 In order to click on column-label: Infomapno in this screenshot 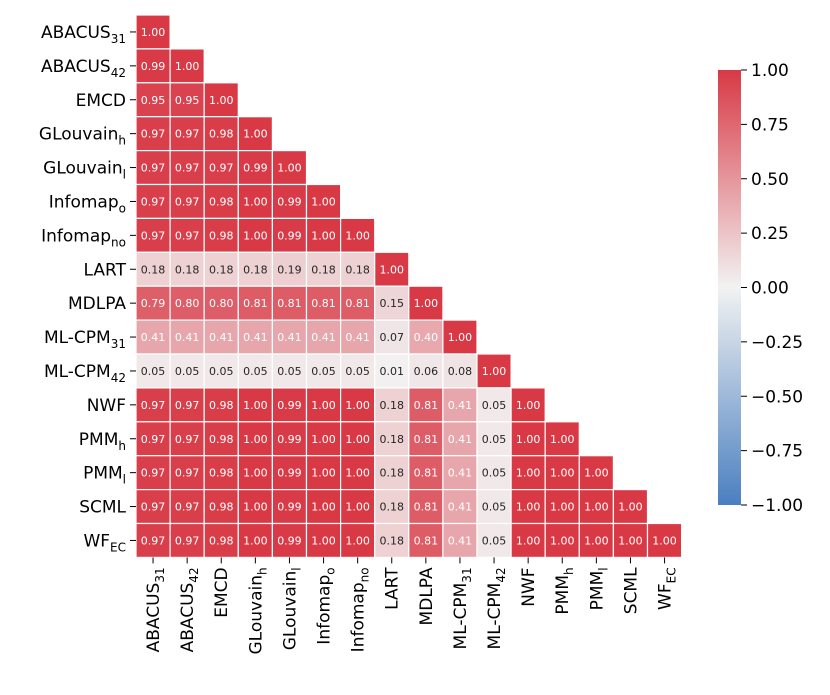, I will do `click(360, 609)`.